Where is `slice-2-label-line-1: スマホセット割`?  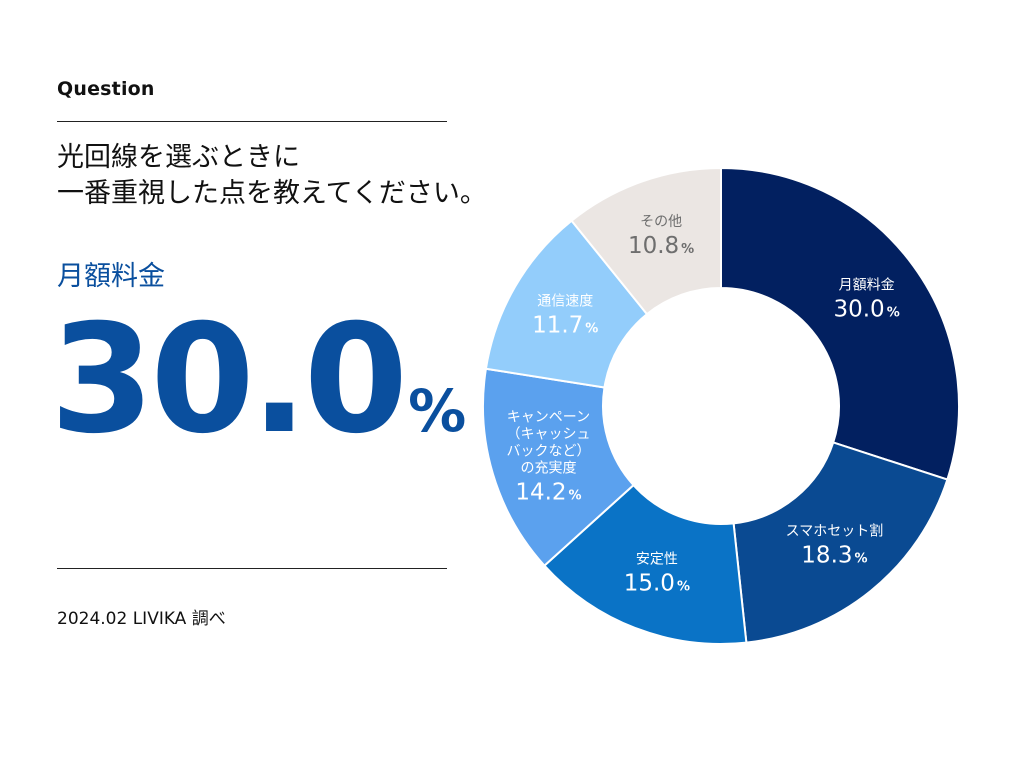 slice-2-label-line-1: スマホセット割 is located at coordinates (835, 530).